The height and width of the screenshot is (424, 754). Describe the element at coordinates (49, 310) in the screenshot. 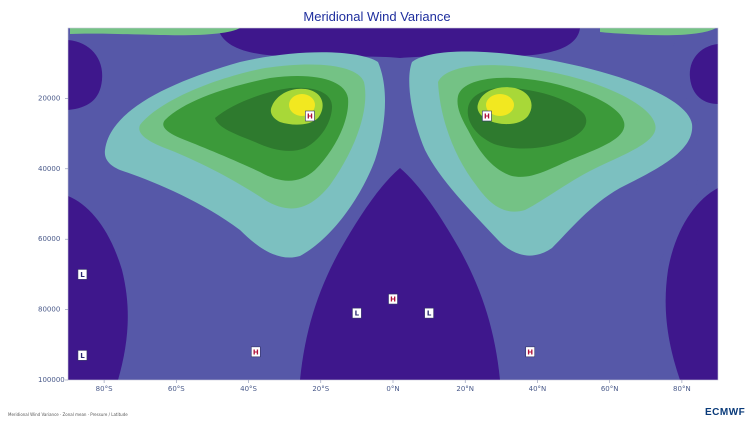

I see `y-tick-label: 80000` at that location.